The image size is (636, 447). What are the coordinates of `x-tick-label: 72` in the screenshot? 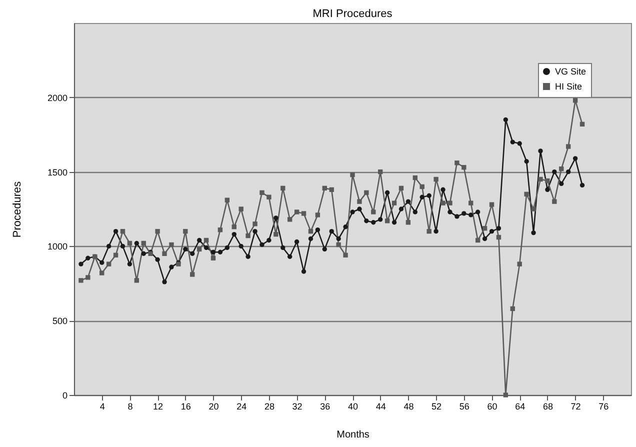 It's located at (575, 407).